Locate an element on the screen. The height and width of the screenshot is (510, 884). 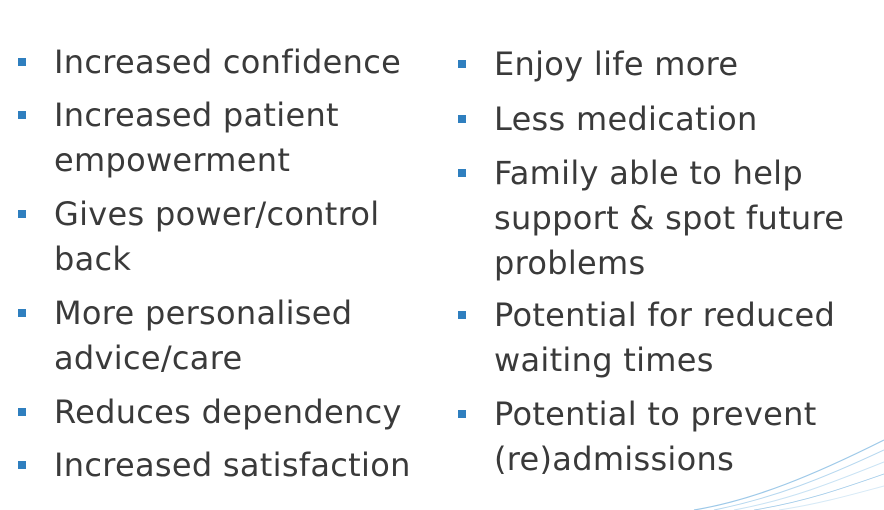
list-item-text: support & spot future is located at coordinates (669, 218).